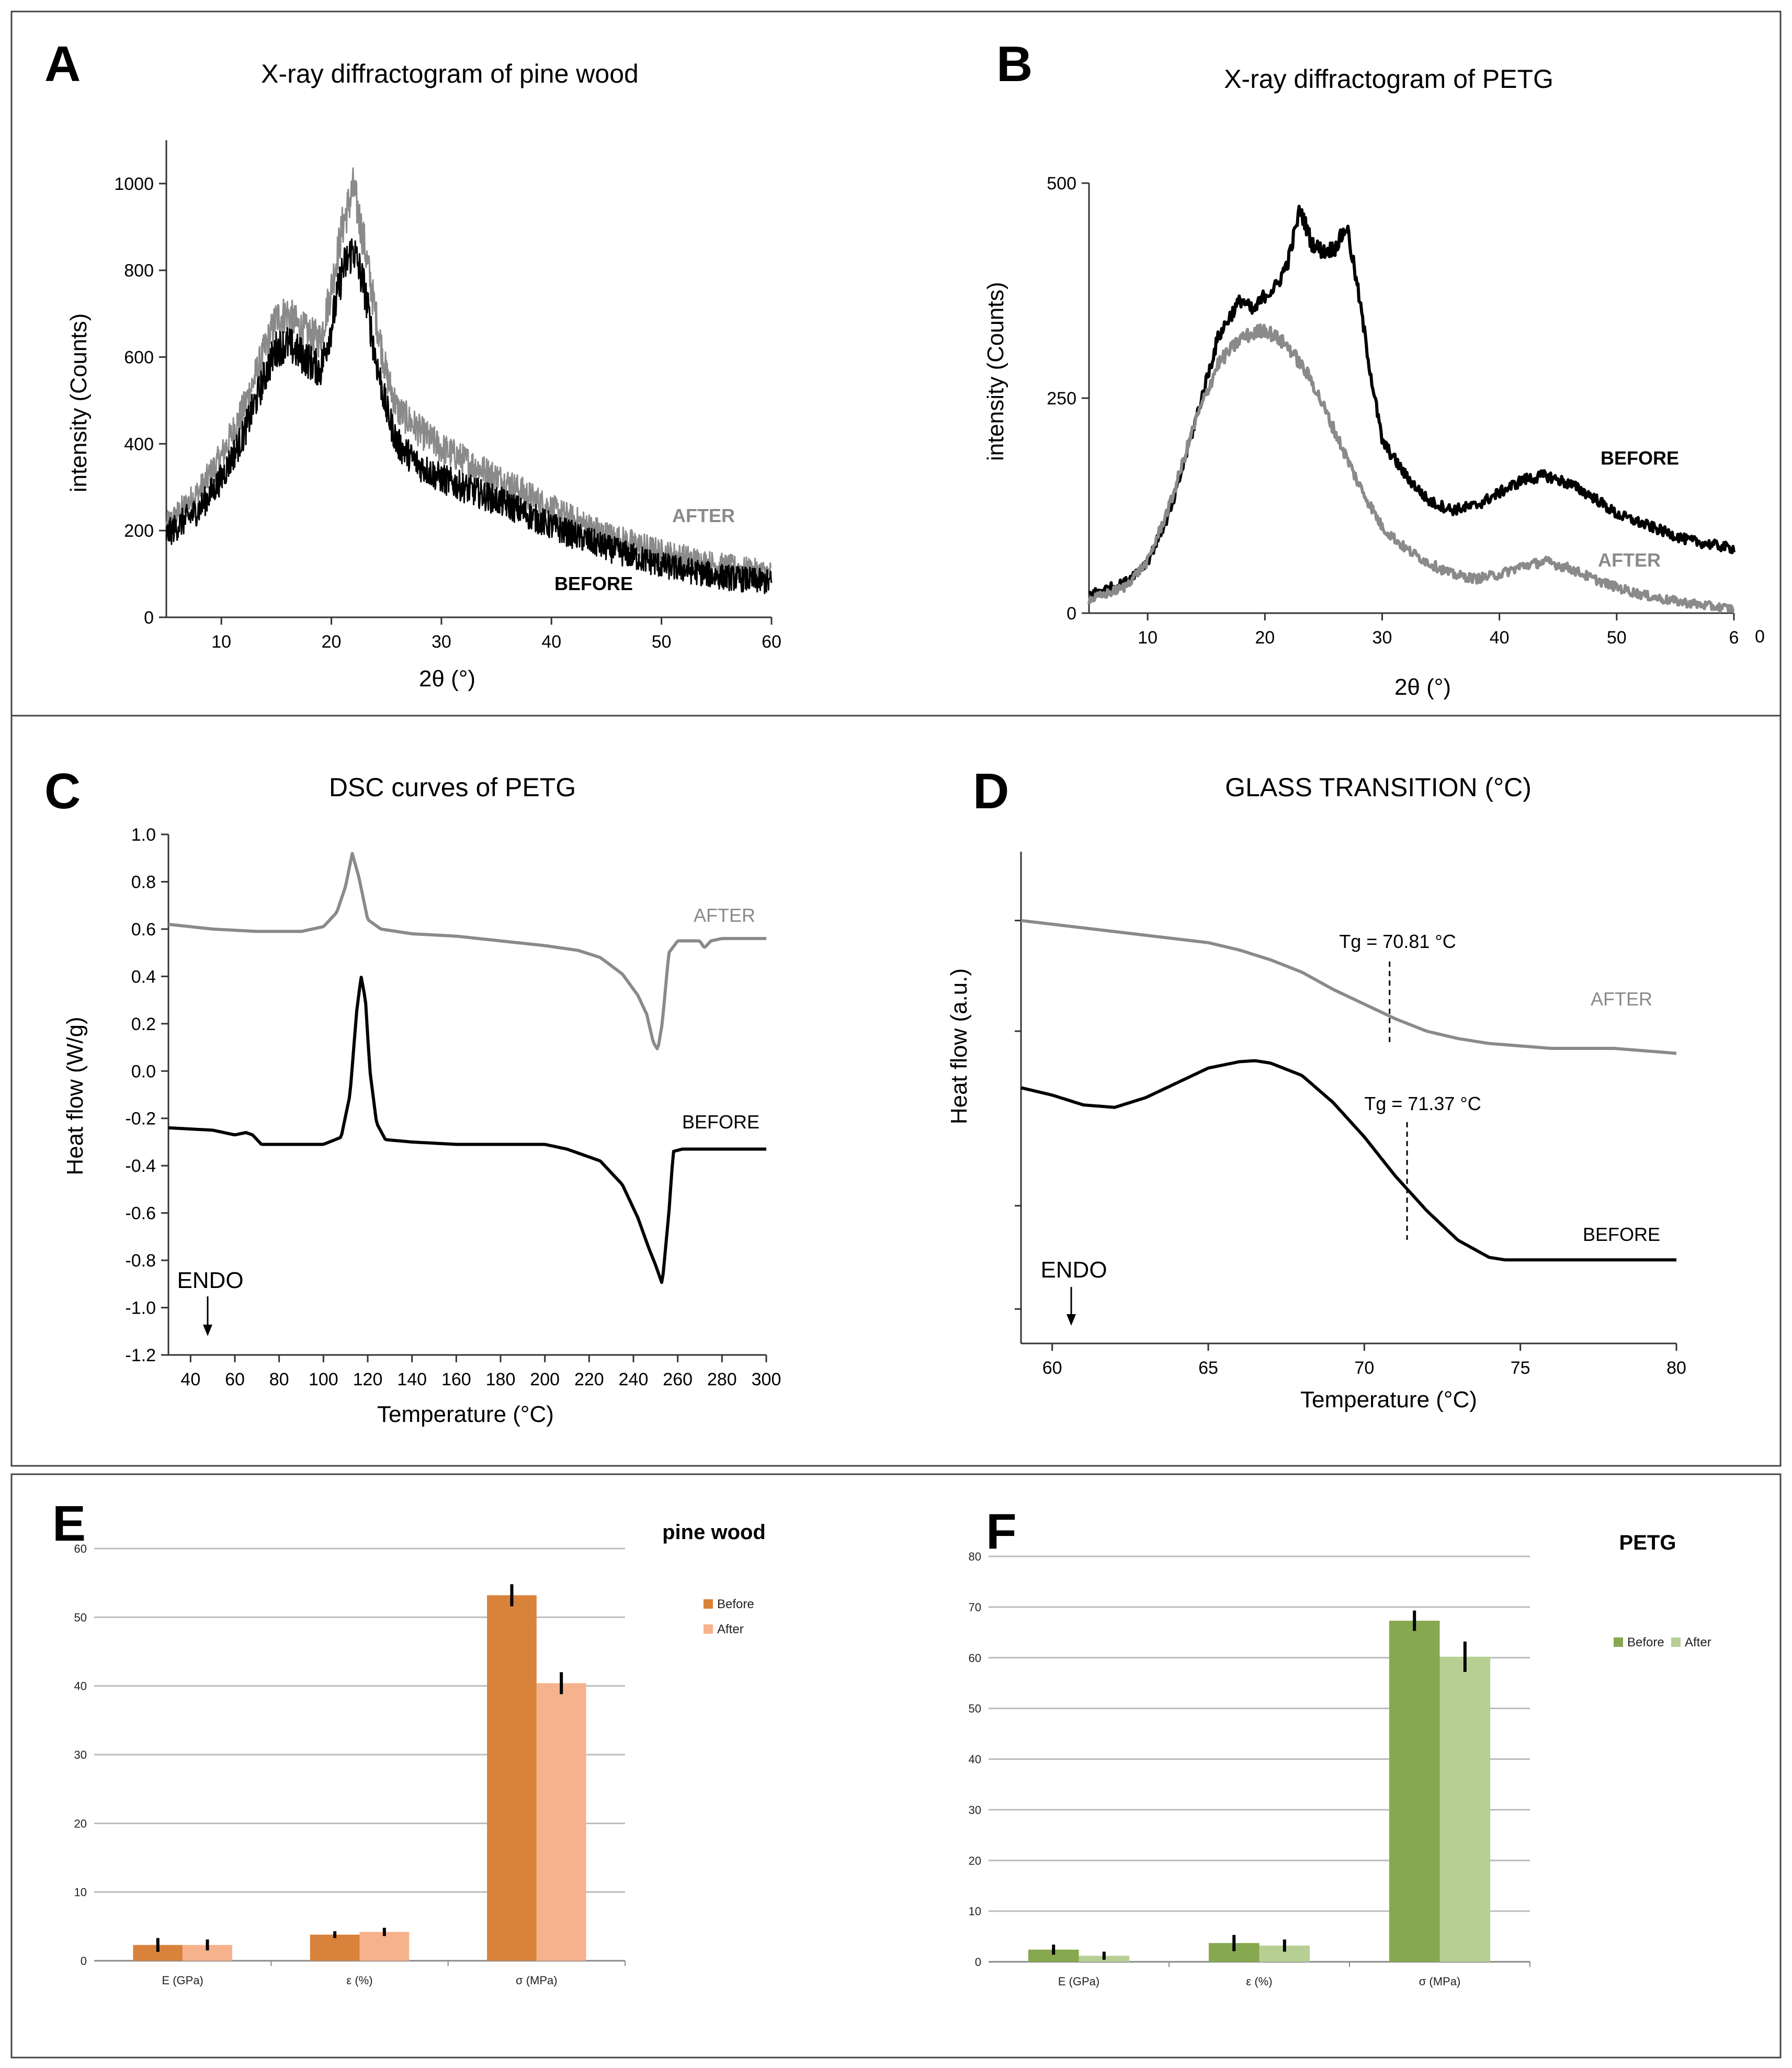 The width and height of the screenshot is (1792, 2068). I want to click on x-axis-title-a: 2θ (°), so click(447, 679).